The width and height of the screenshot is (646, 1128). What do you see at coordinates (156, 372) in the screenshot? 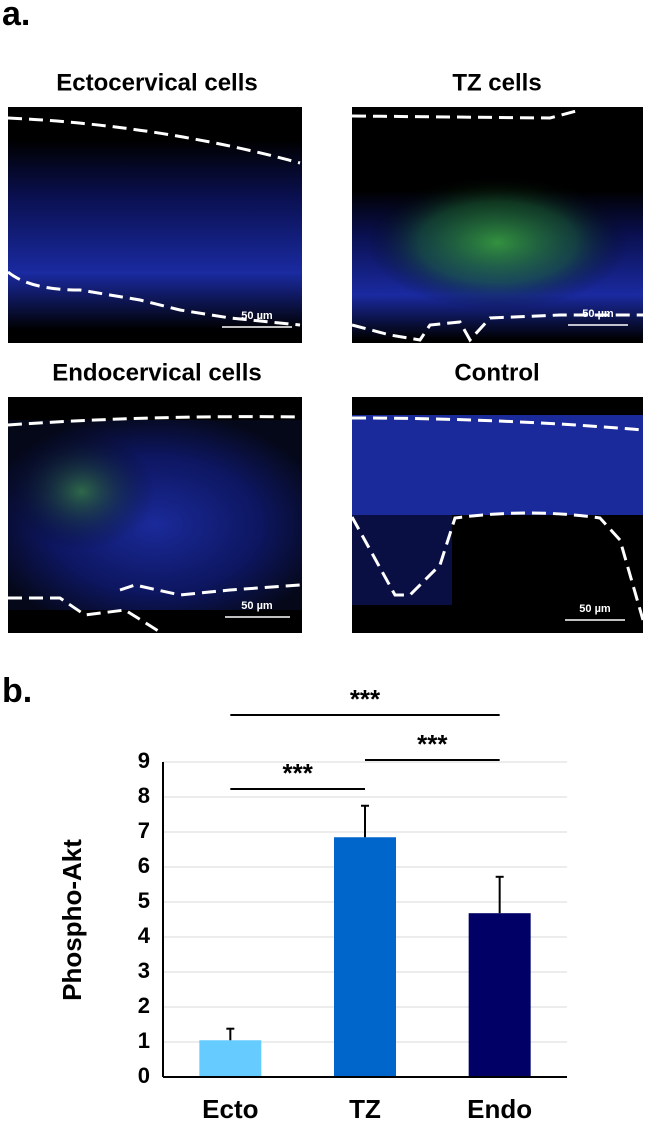
I see `panel-title: Endocervical cells` at bounding box center [156, 372].